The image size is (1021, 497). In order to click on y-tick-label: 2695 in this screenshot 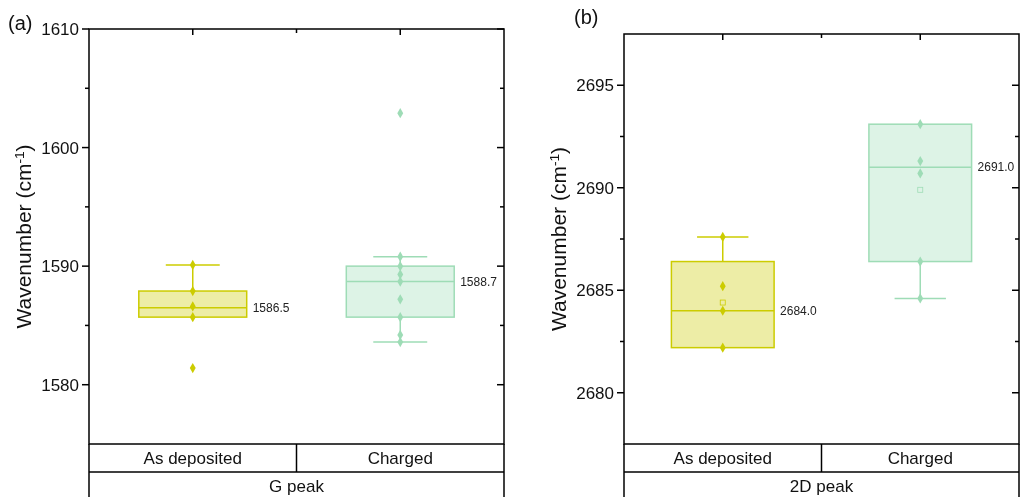, I will do `click(595, 86)`.